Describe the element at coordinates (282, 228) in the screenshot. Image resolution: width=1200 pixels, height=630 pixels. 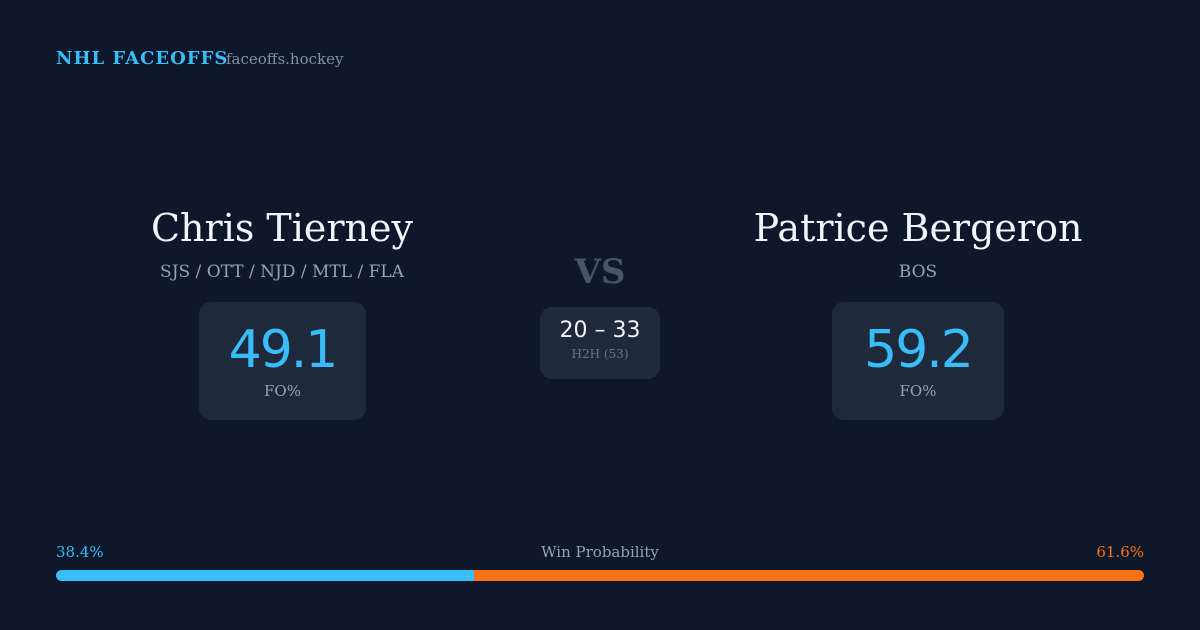
I see `player-name: Chris Tierney` at that location.